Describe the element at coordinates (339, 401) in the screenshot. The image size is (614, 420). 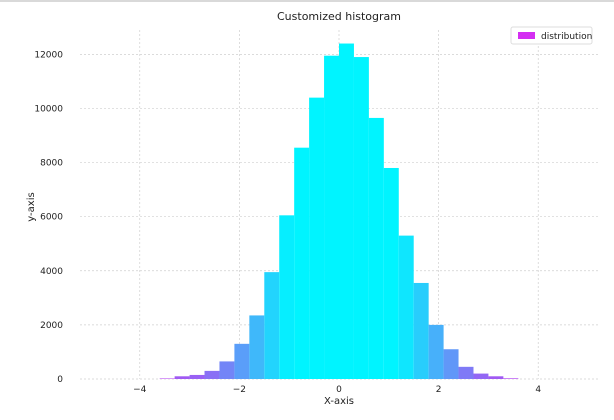
I see `x-axis-label: X-axis` at that location.